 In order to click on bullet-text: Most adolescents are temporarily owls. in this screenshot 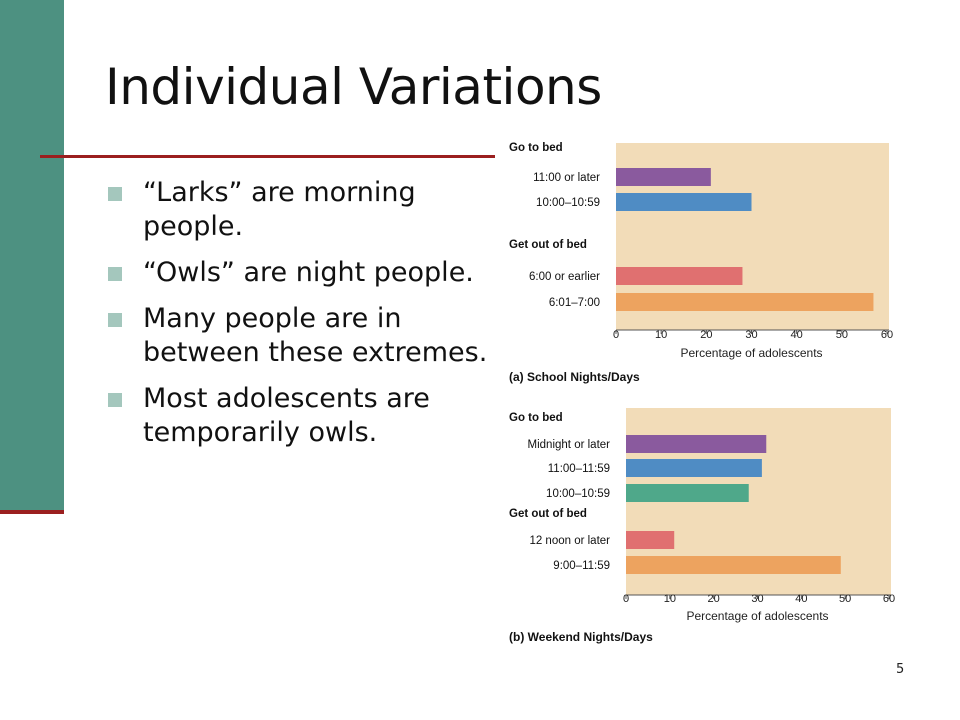, I will do `click(286, 415)`.